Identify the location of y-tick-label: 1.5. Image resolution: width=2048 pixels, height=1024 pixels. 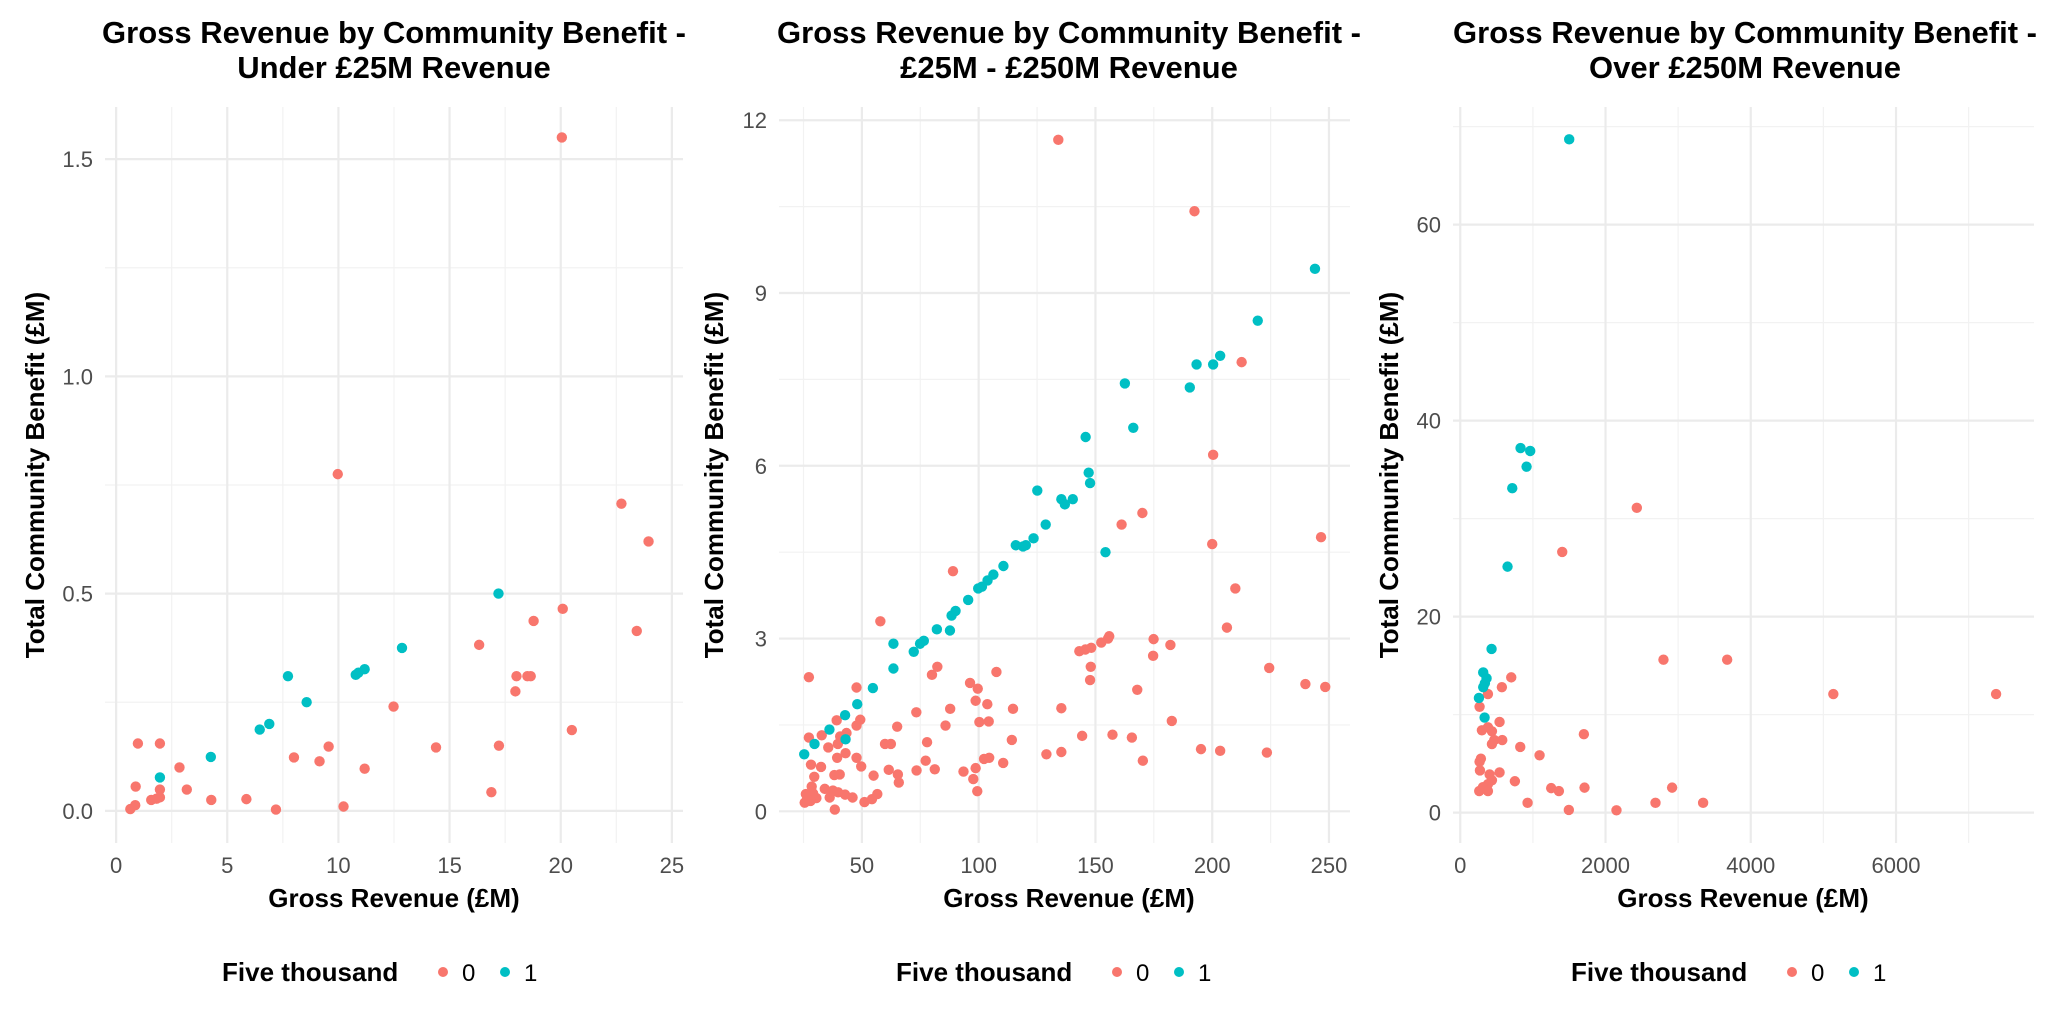
(77, 159).